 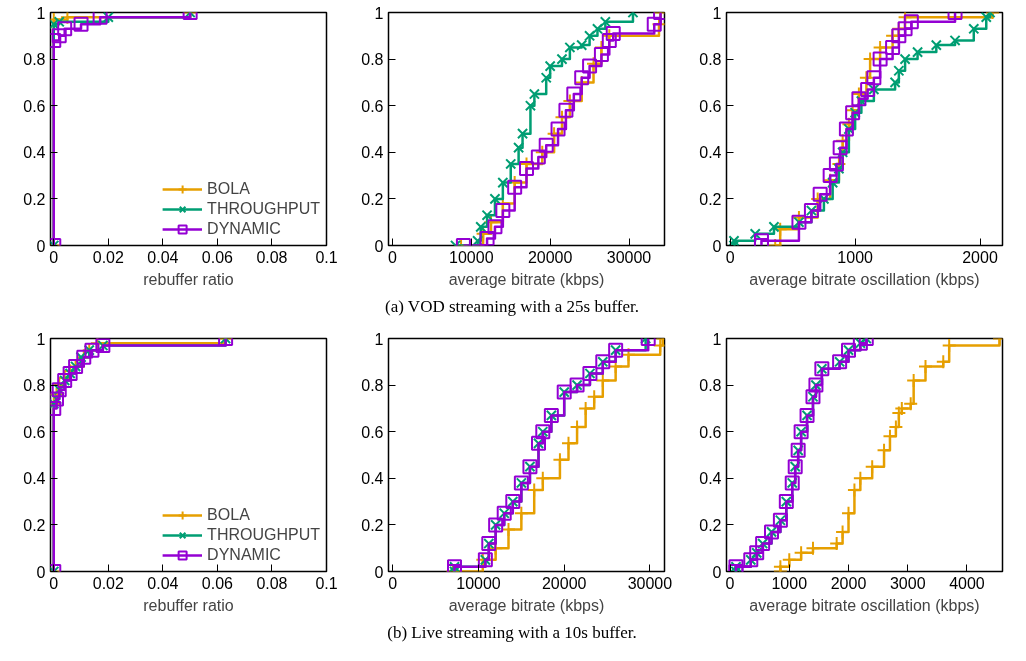 I want to click on x-tick-label: 3000, so click(x=907, y=583).